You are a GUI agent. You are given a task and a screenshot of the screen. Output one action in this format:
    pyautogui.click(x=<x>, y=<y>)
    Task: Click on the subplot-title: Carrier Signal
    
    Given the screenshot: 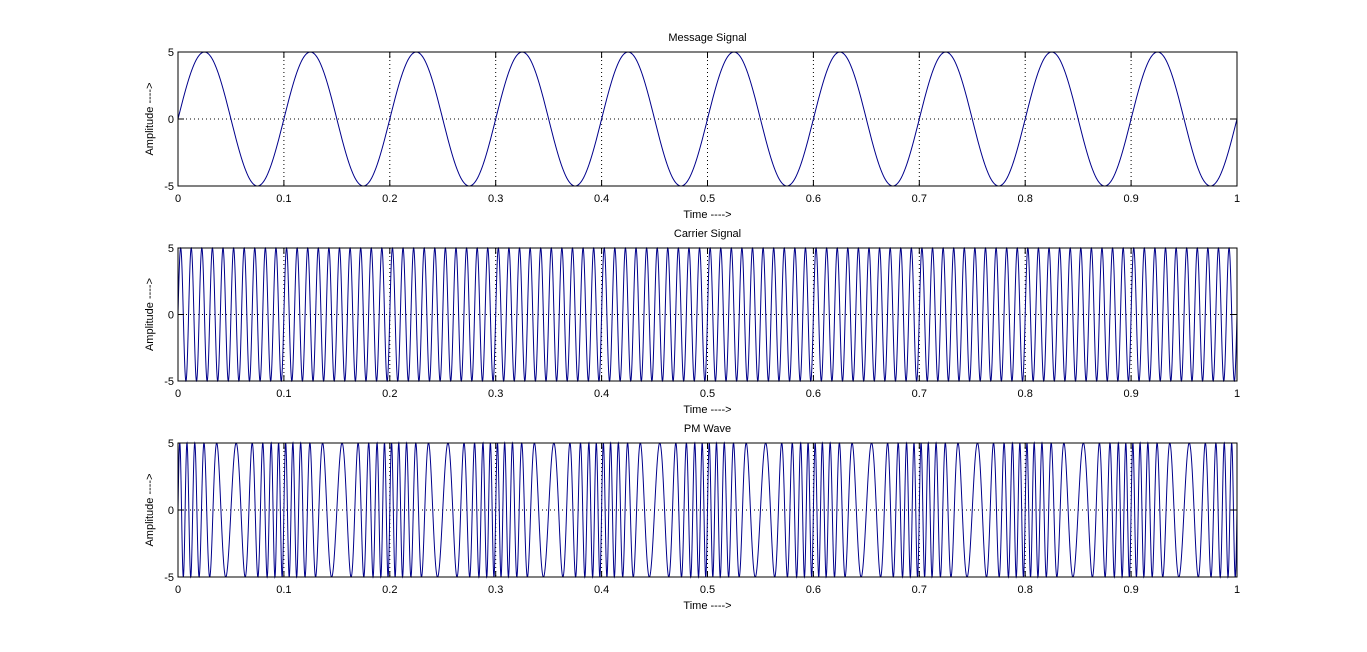 What is the action you would take?
    pyautogui.click(x=707, y=234)
    